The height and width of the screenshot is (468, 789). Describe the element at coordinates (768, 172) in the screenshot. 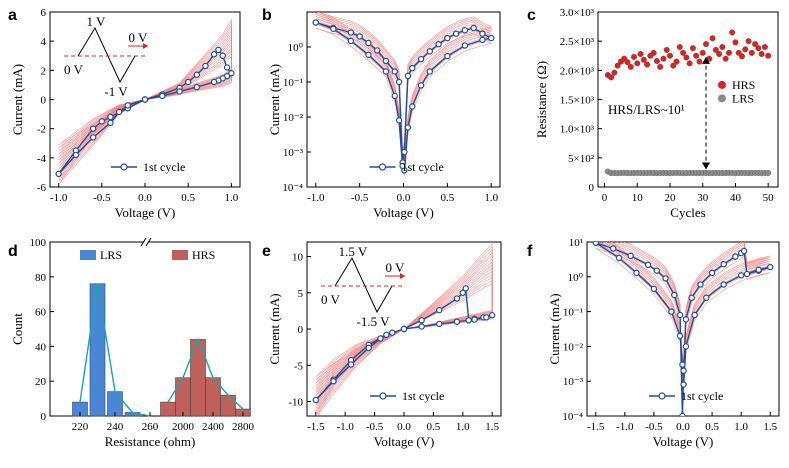

I see `lrs-point` at that location.